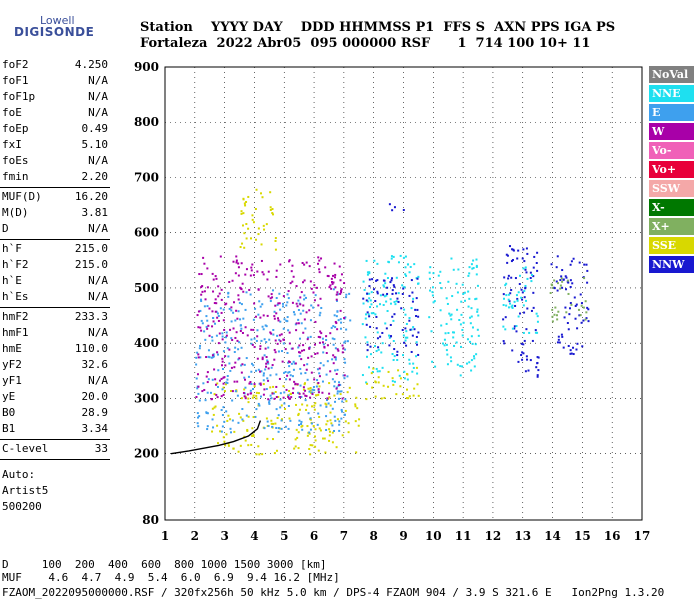 This screenshot has width=700, height=600. What do you see at coordinates (98, 280) in the screenshot?
I see `param-value: N/A` at bounding box center [98, 280].